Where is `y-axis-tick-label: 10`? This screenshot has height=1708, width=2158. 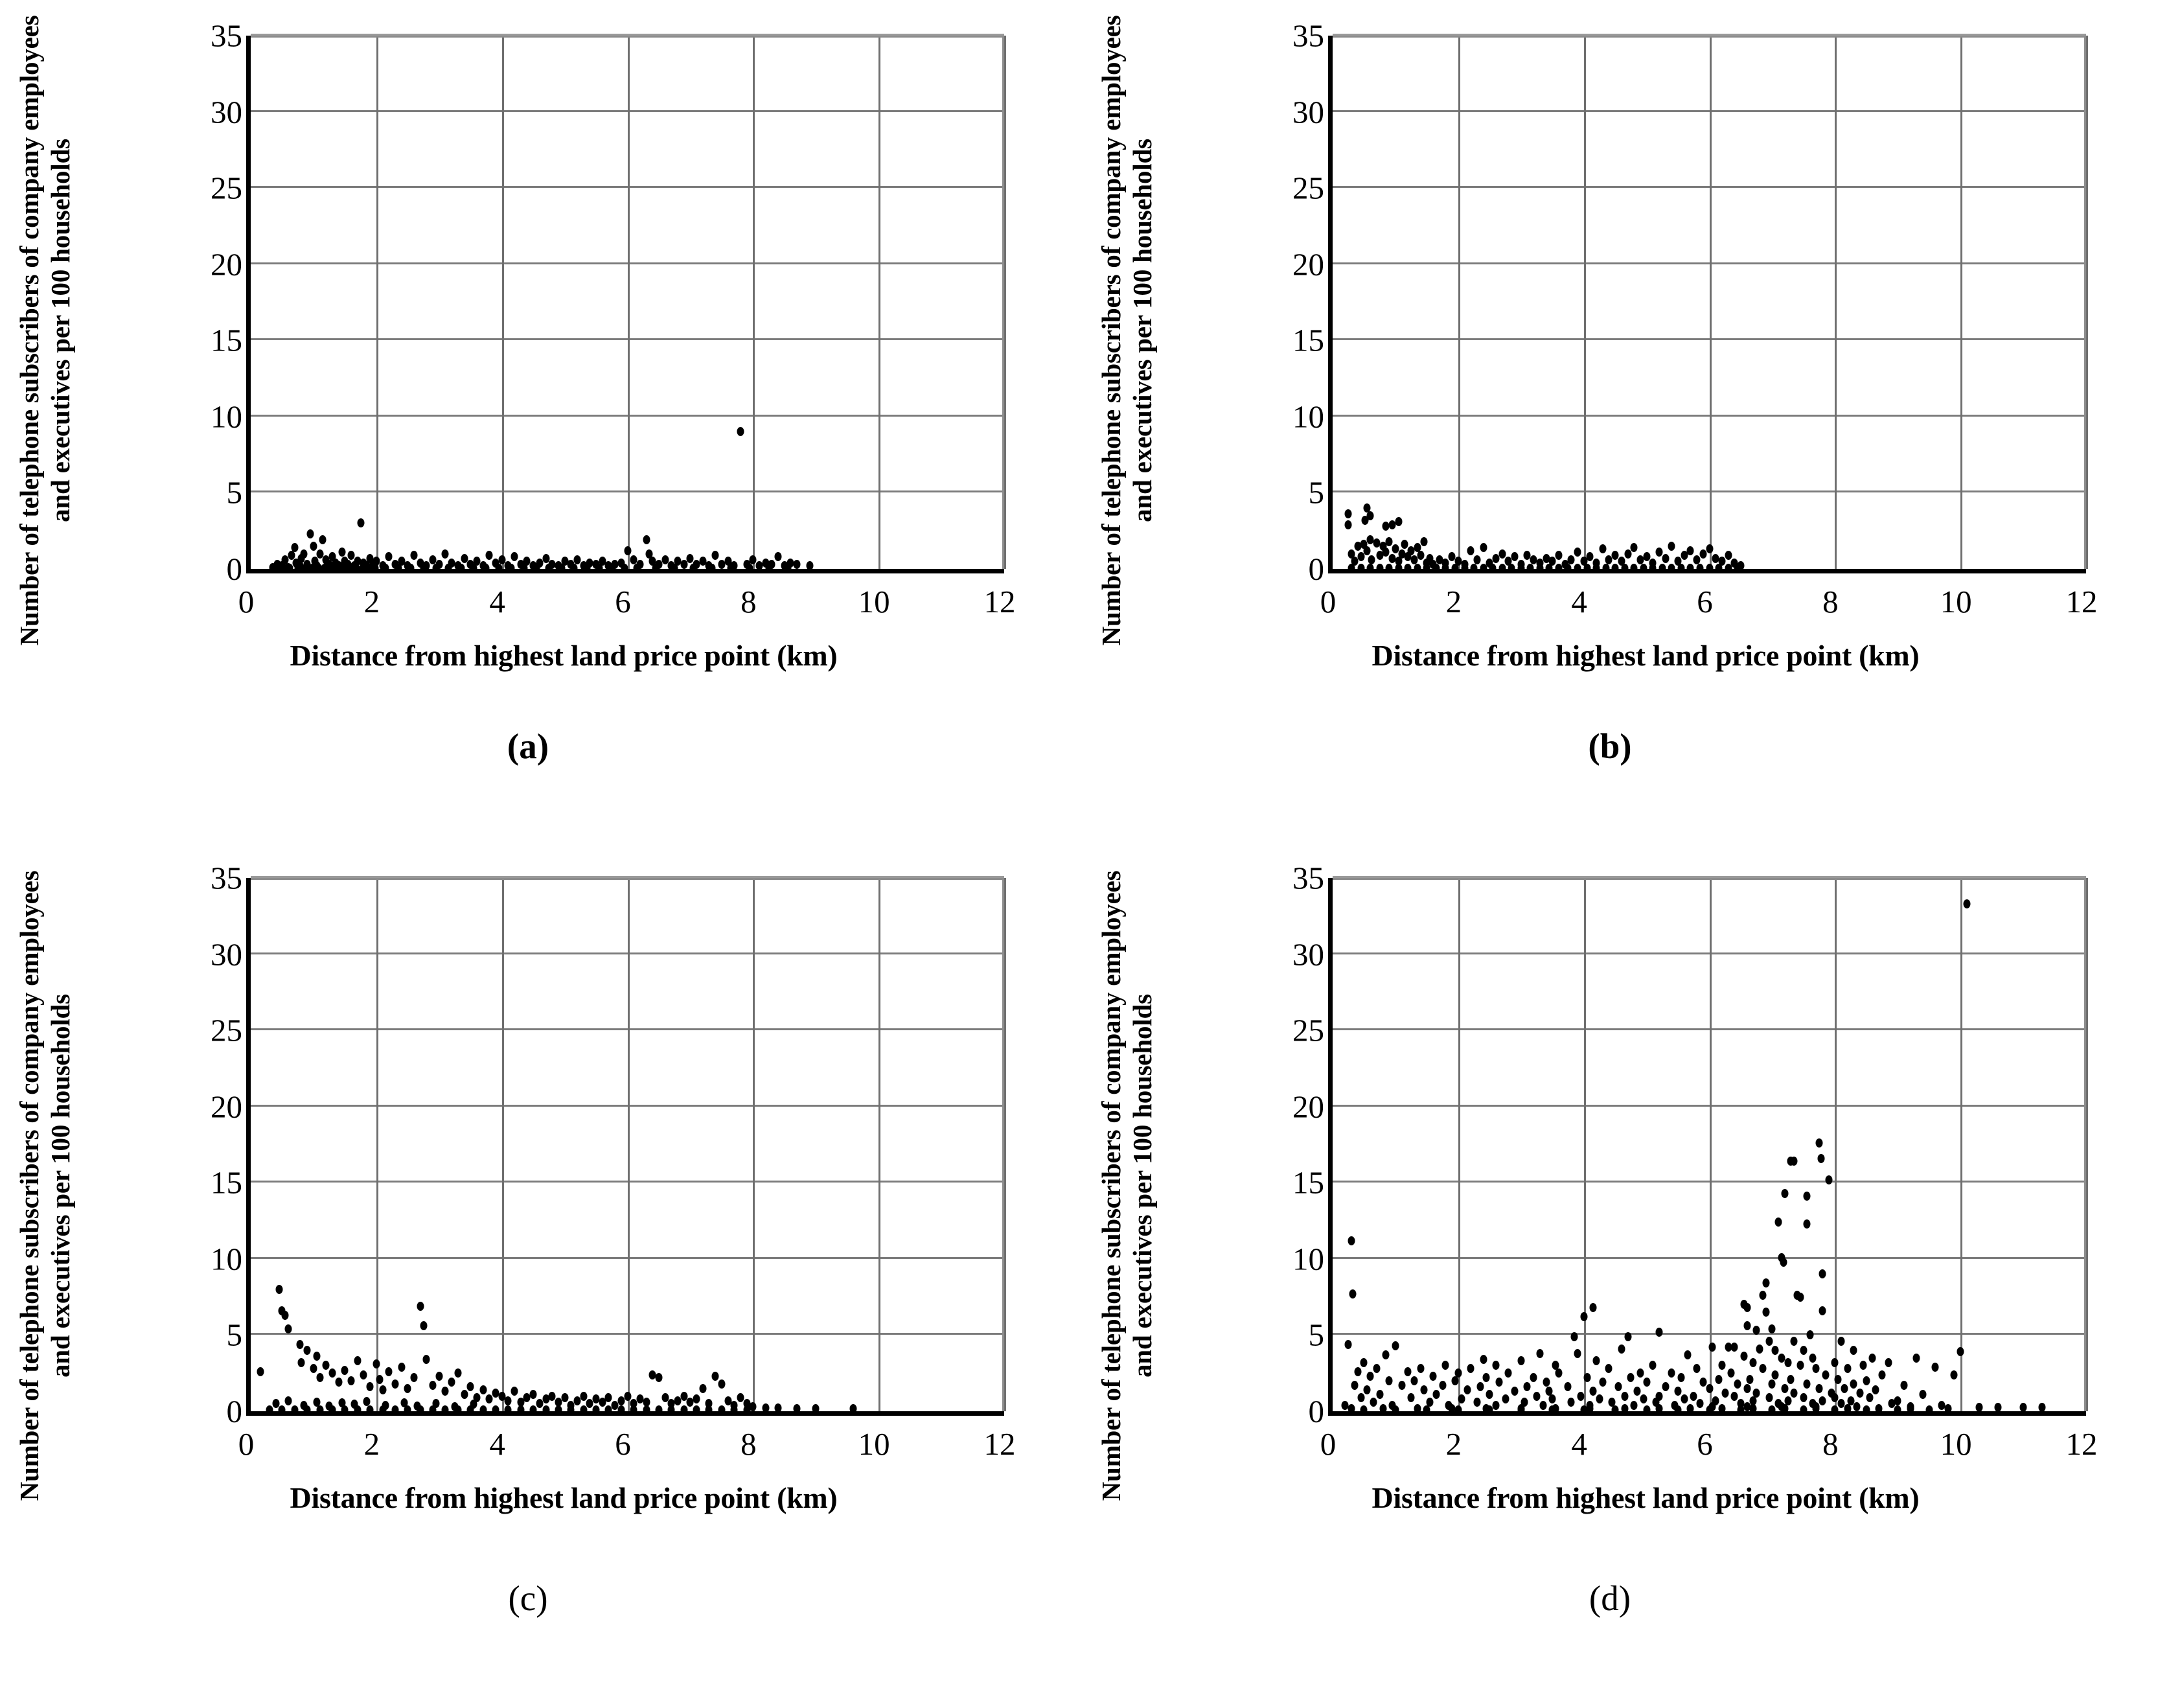 y-axis-tick-label: 10 is located at coordinates (1308, 1259).